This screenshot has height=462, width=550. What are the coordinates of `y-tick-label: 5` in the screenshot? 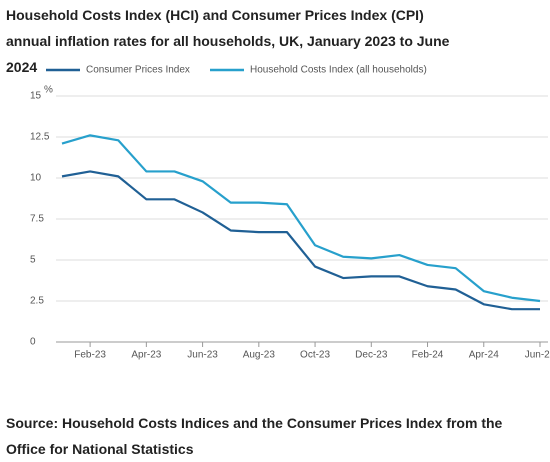 It's located at (33, 260).